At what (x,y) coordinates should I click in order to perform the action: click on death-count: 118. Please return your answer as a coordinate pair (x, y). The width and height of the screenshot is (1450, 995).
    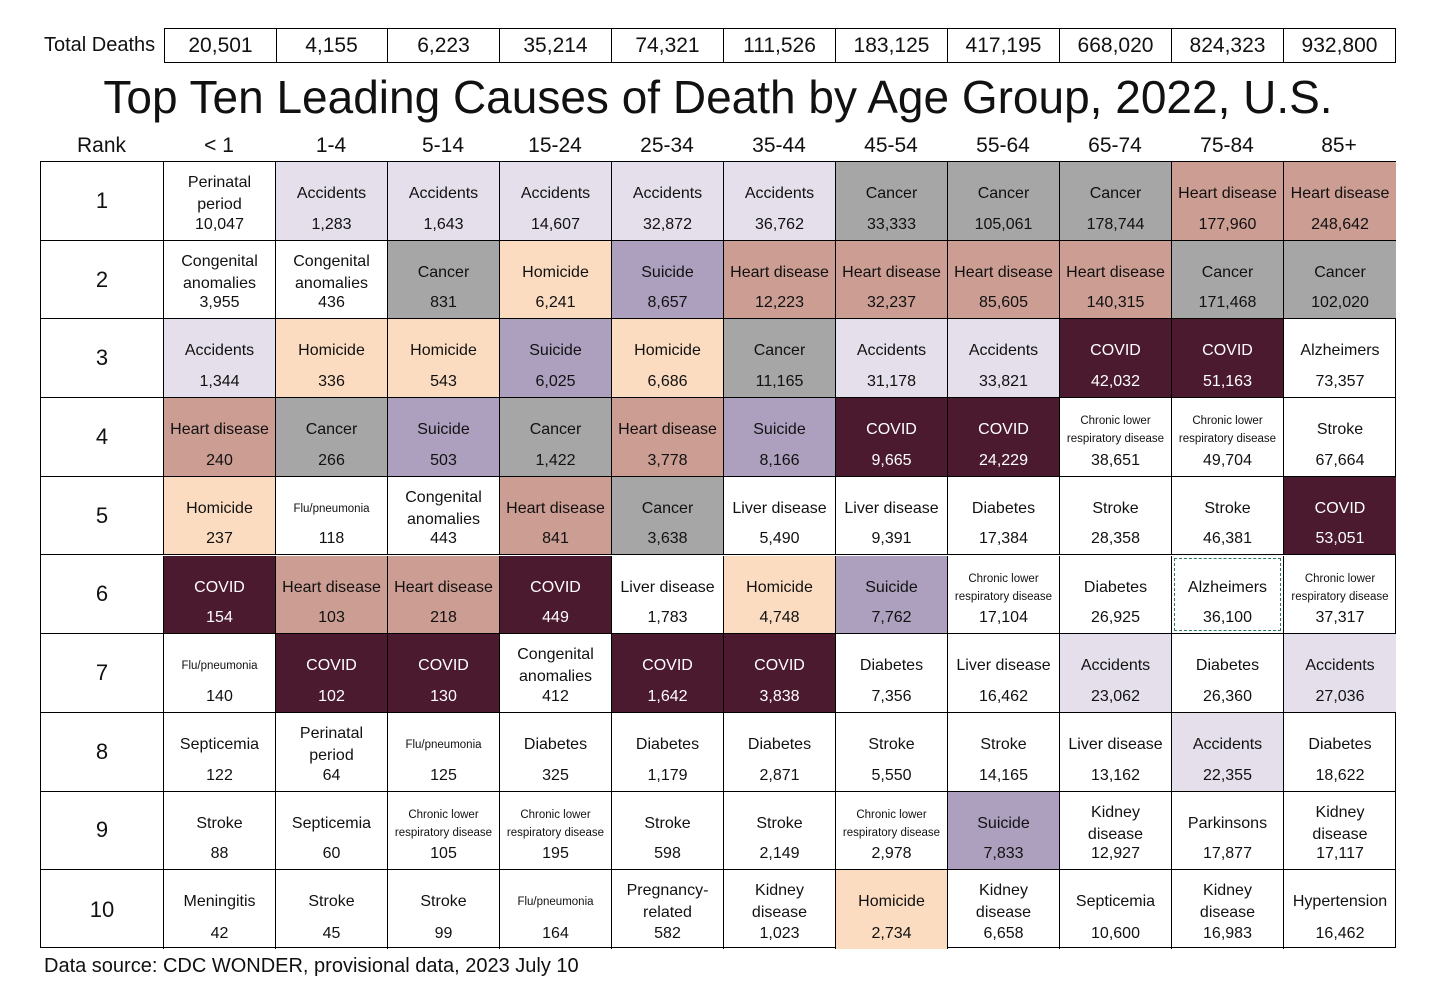
    Looking at the image, I should click on (331, 539).